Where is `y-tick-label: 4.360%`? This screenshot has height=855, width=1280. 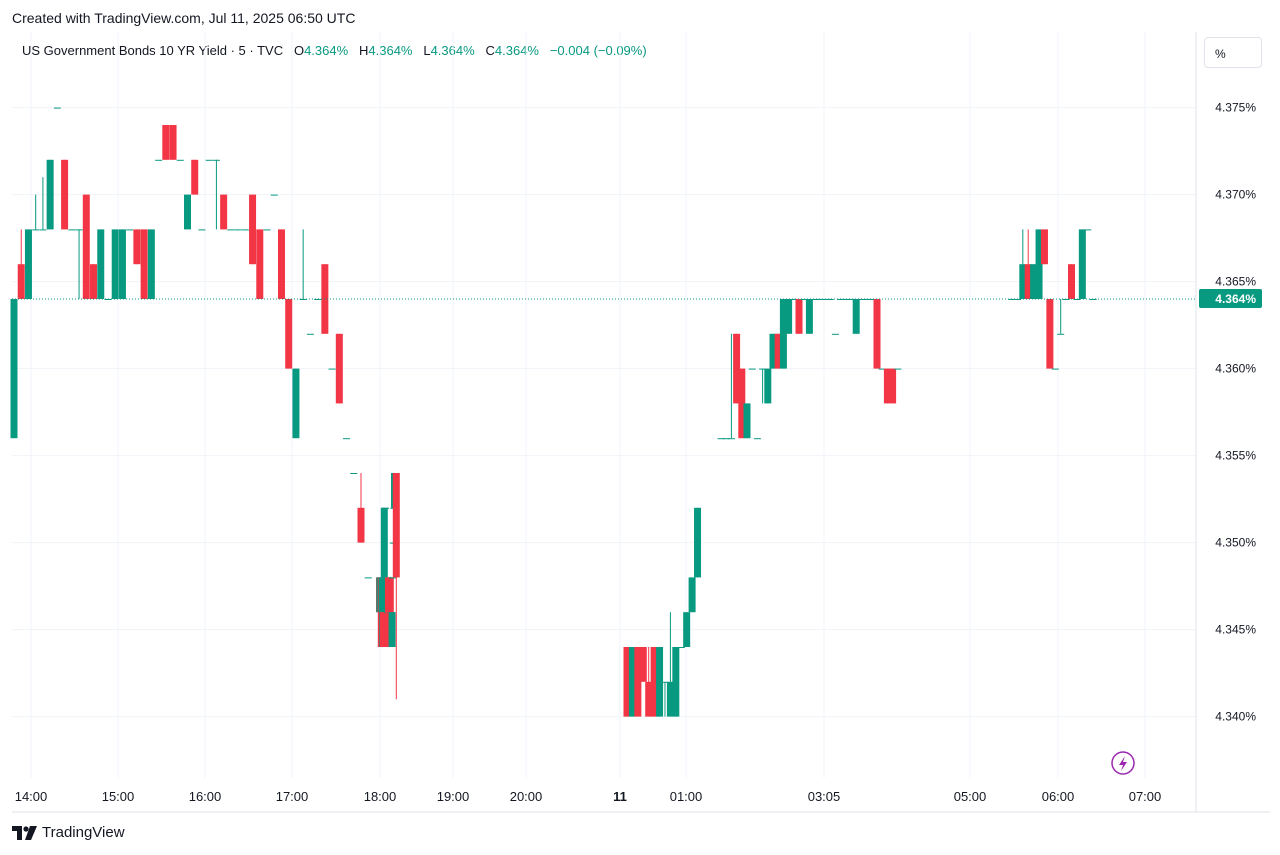 y-tick-label: 4.360% is located at coordinates (1235, 369).